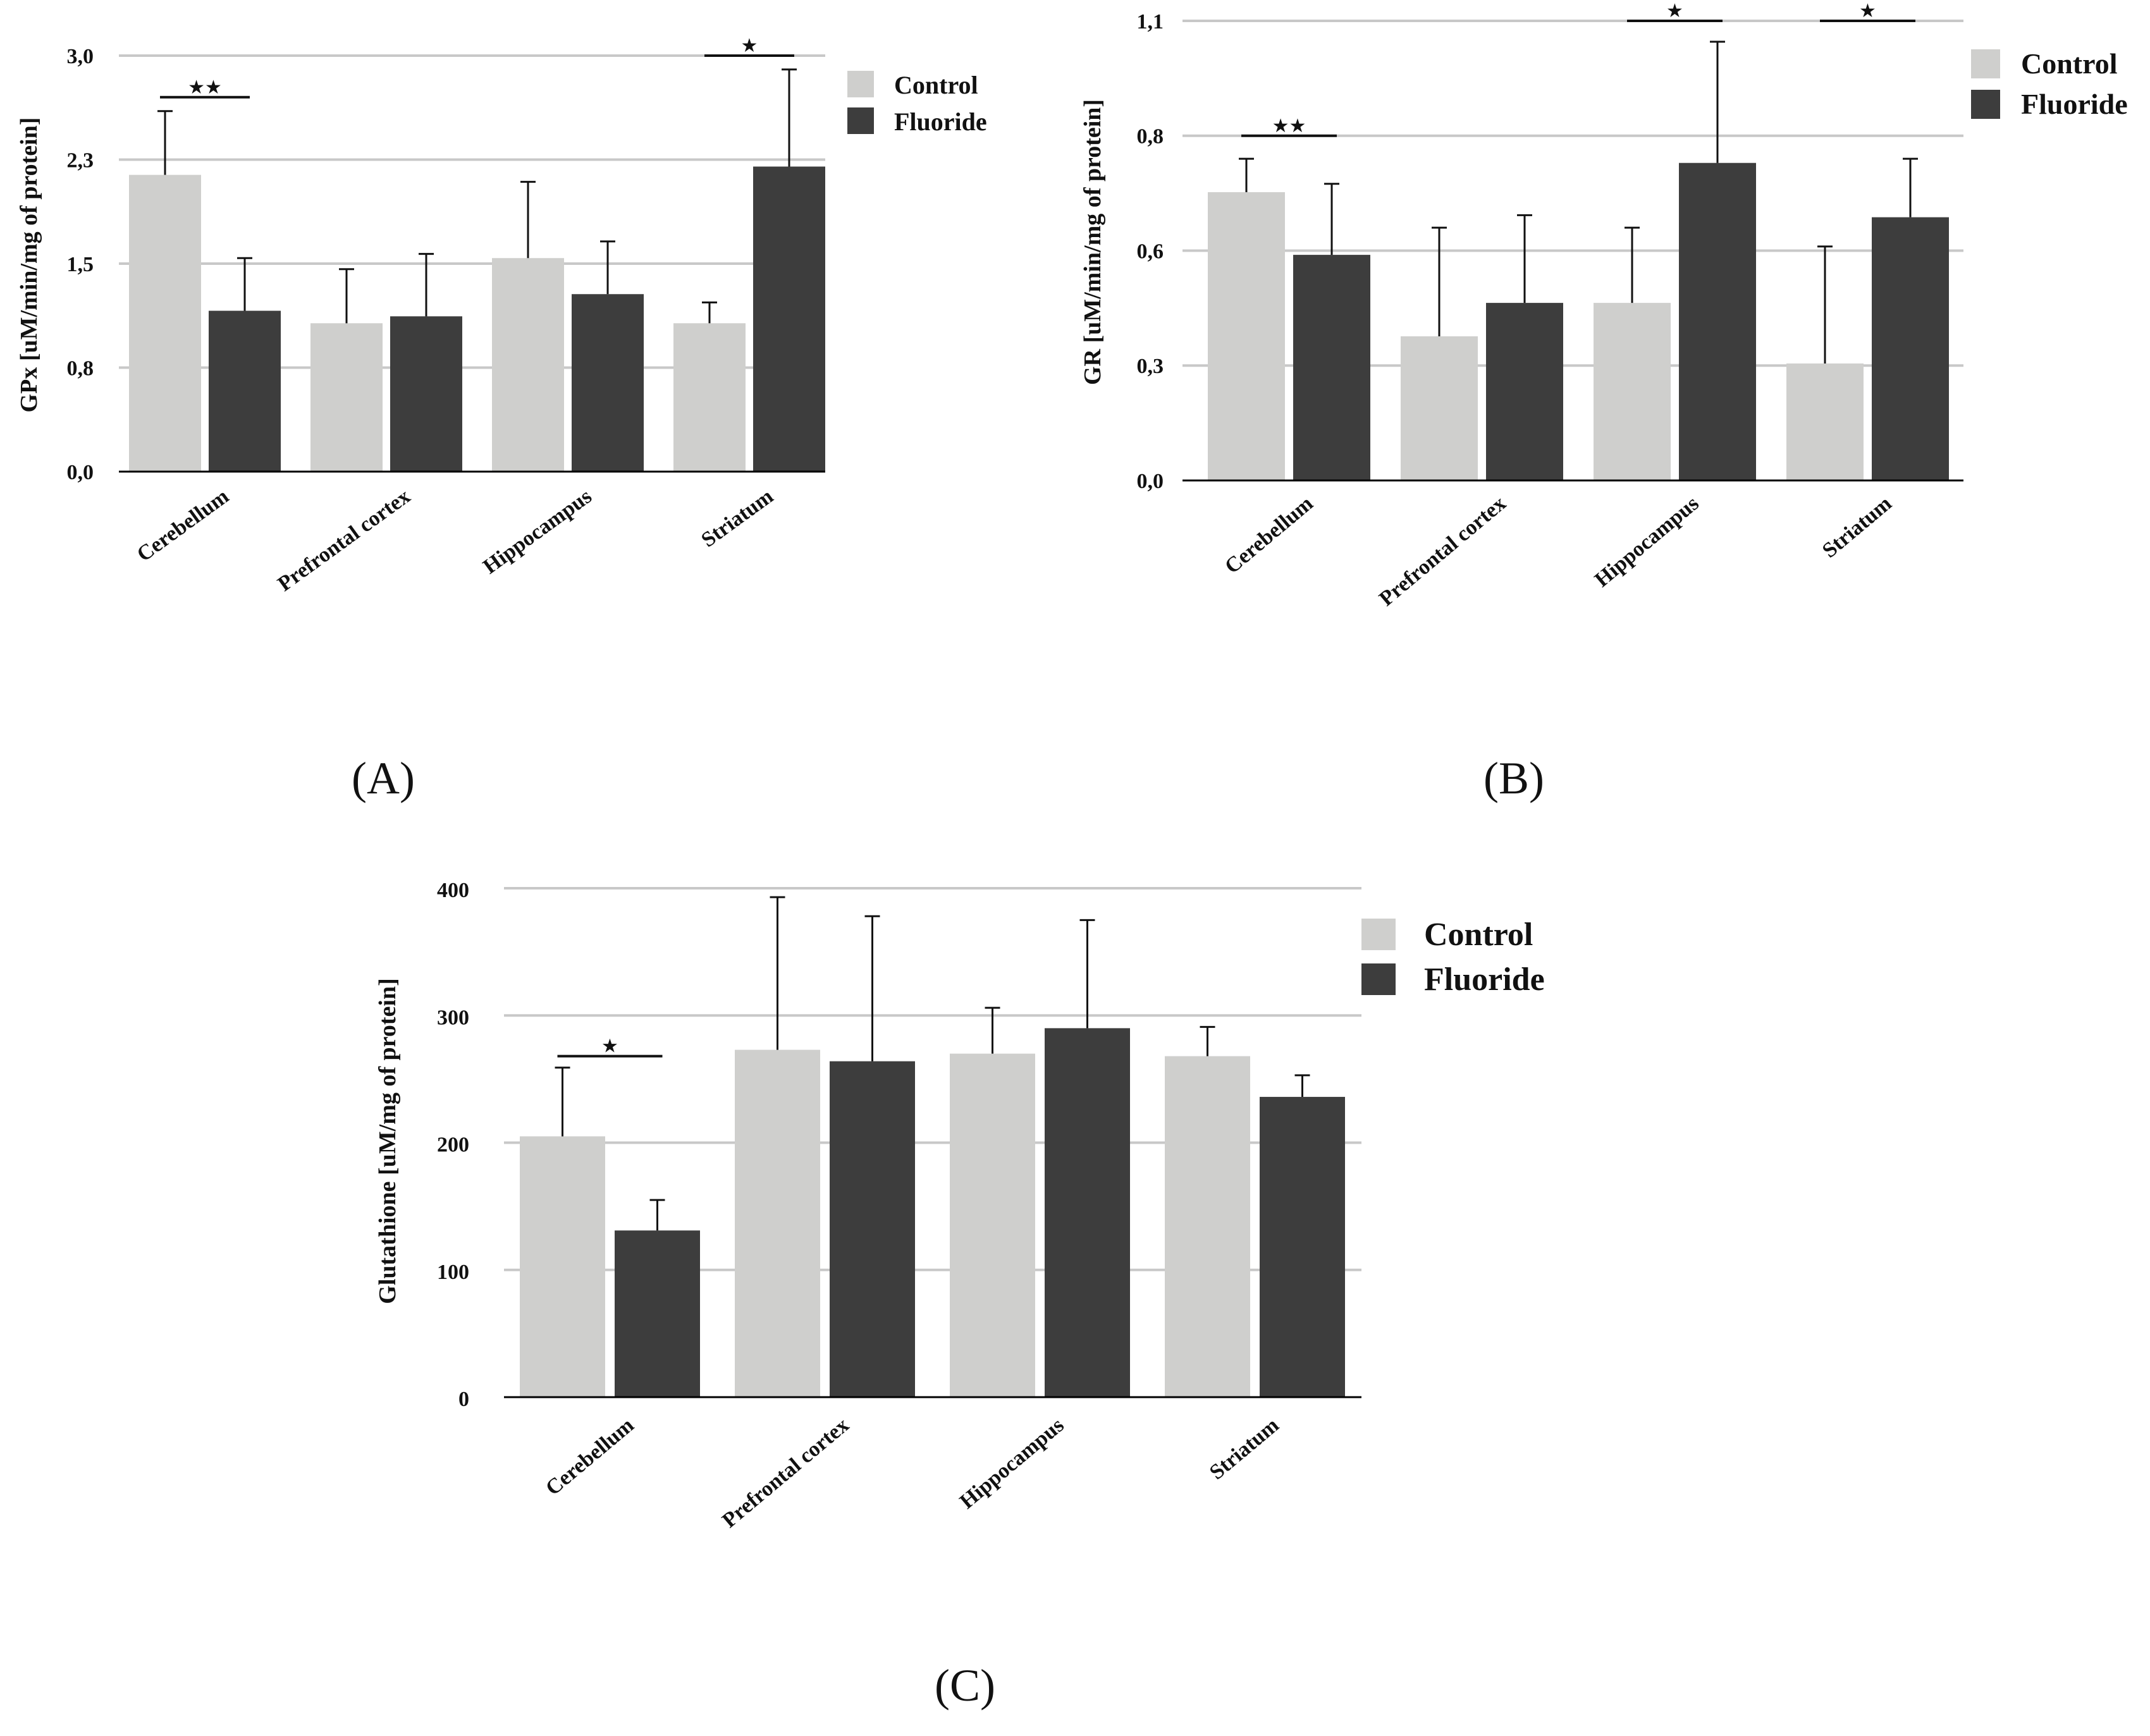  I want to click on y-tick-label: 0,6, so click(1150, 251).